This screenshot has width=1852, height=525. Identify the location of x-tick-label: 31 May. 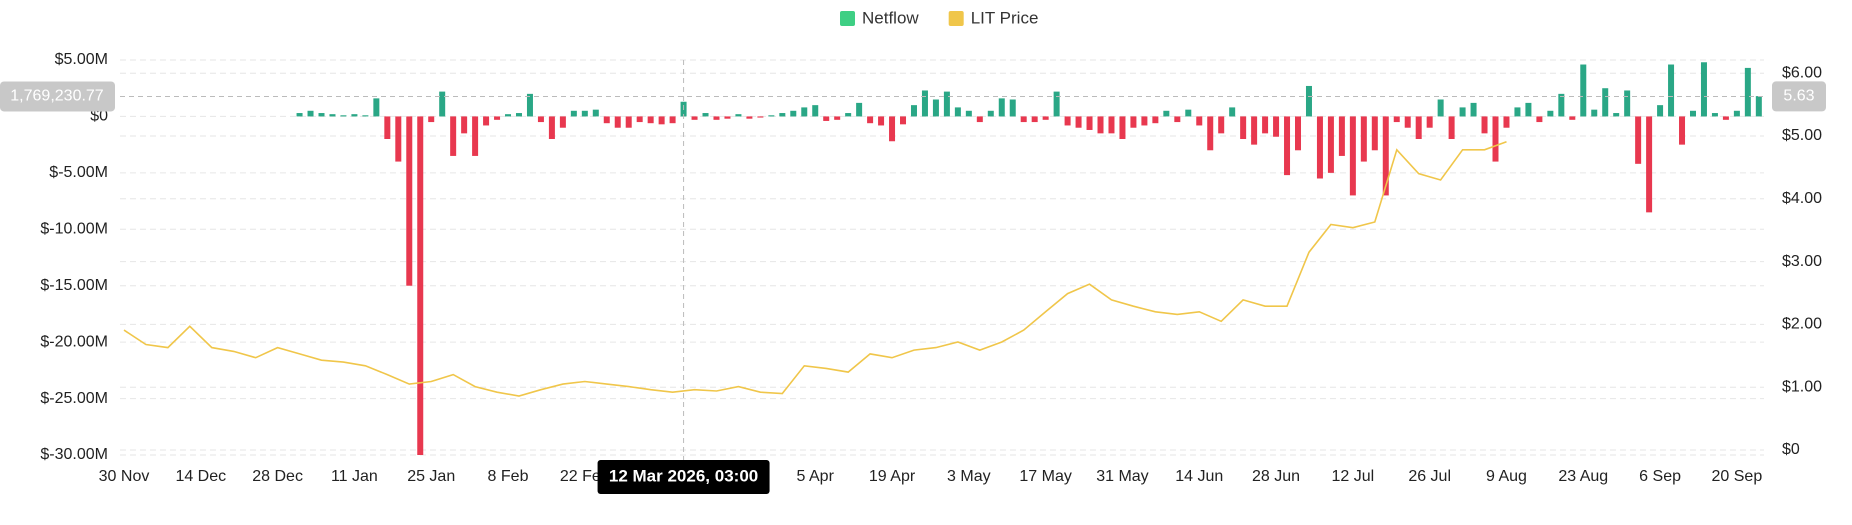
(1122, 476).